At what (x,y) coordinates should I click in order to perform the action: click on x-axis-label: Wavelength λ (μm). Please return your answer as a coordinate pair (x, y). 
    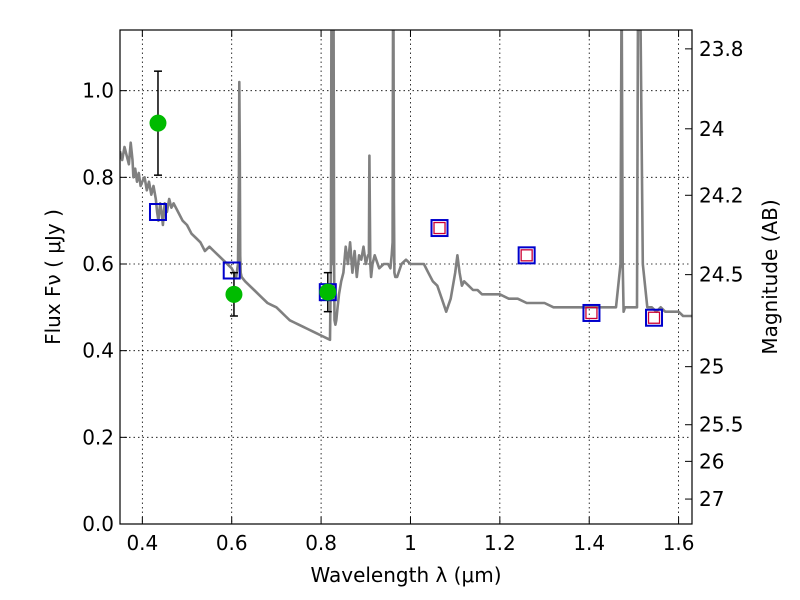
    Looking at the image, I should click on (405, 575).